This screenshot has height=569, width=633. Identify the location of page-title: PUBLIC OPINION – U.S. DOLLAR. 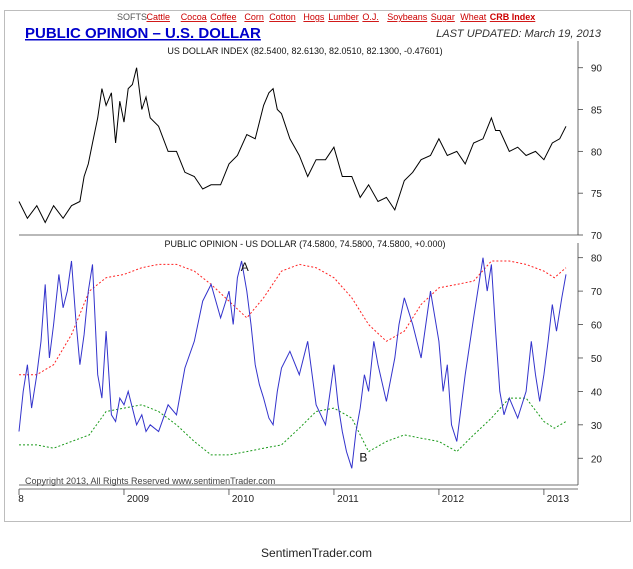
(143, 33).